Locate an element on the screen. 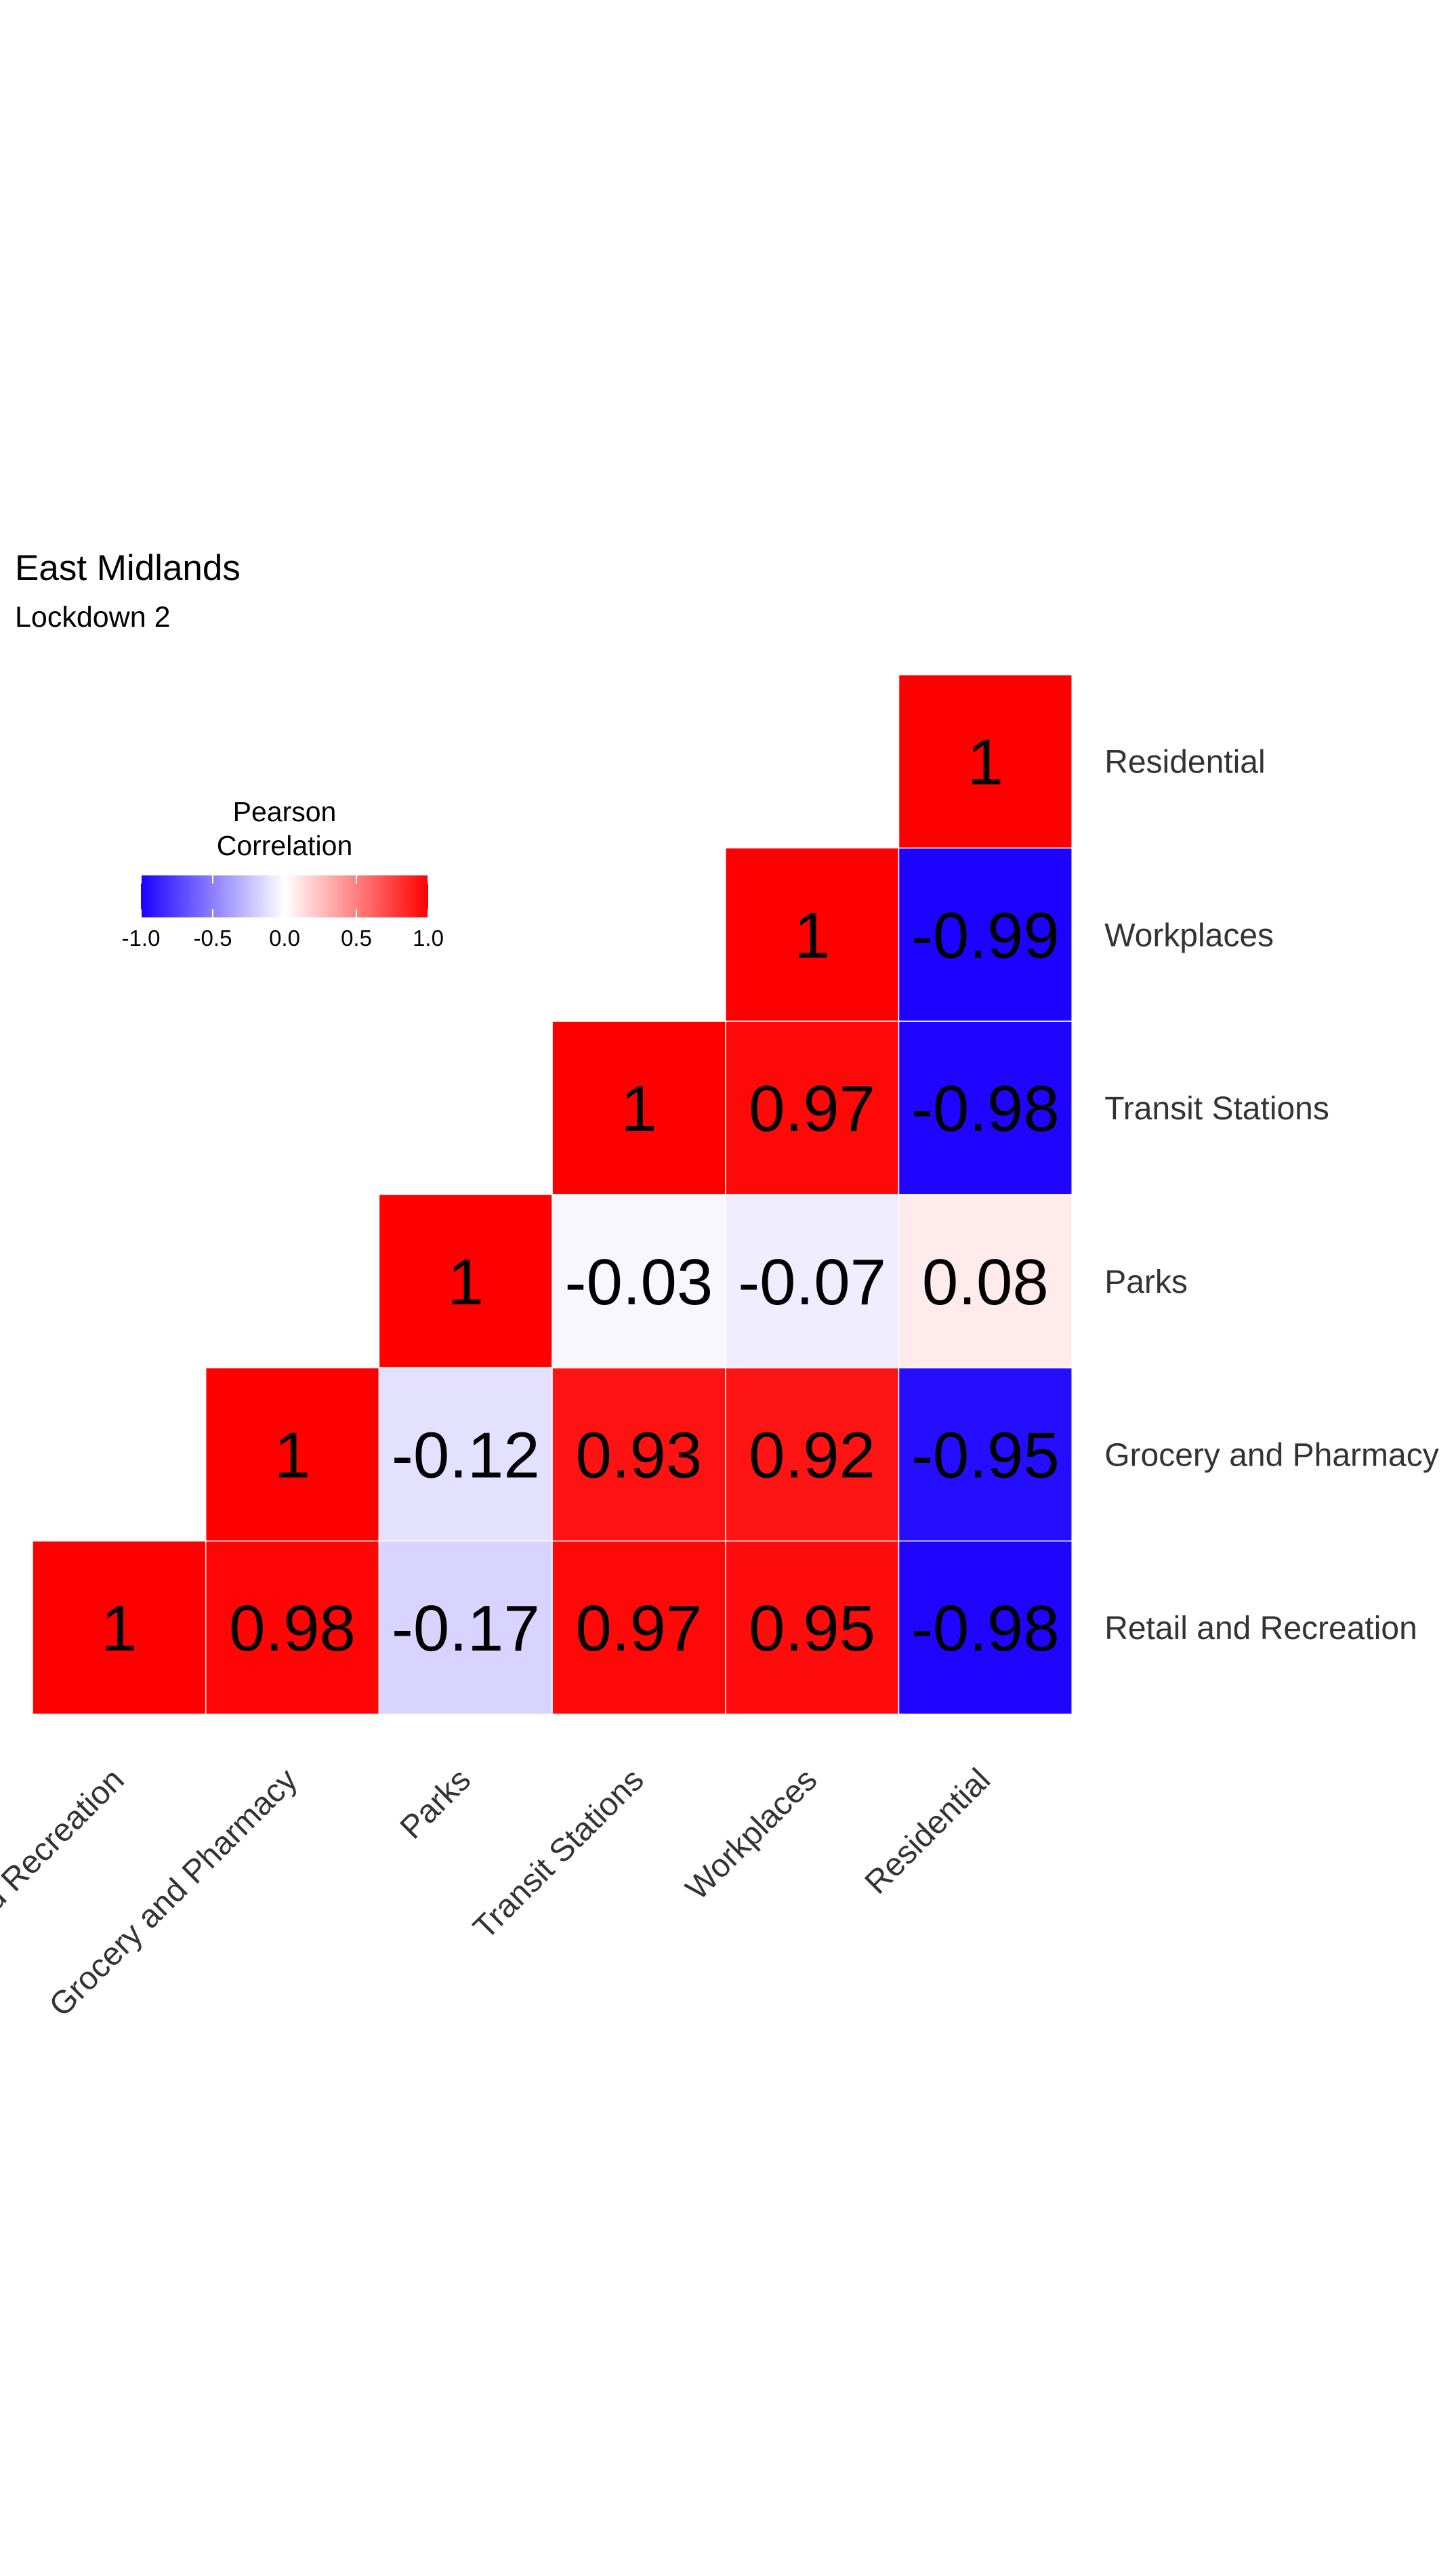  column-label-transit-stations: Transit Stations is located at coordinates (559, 1854).